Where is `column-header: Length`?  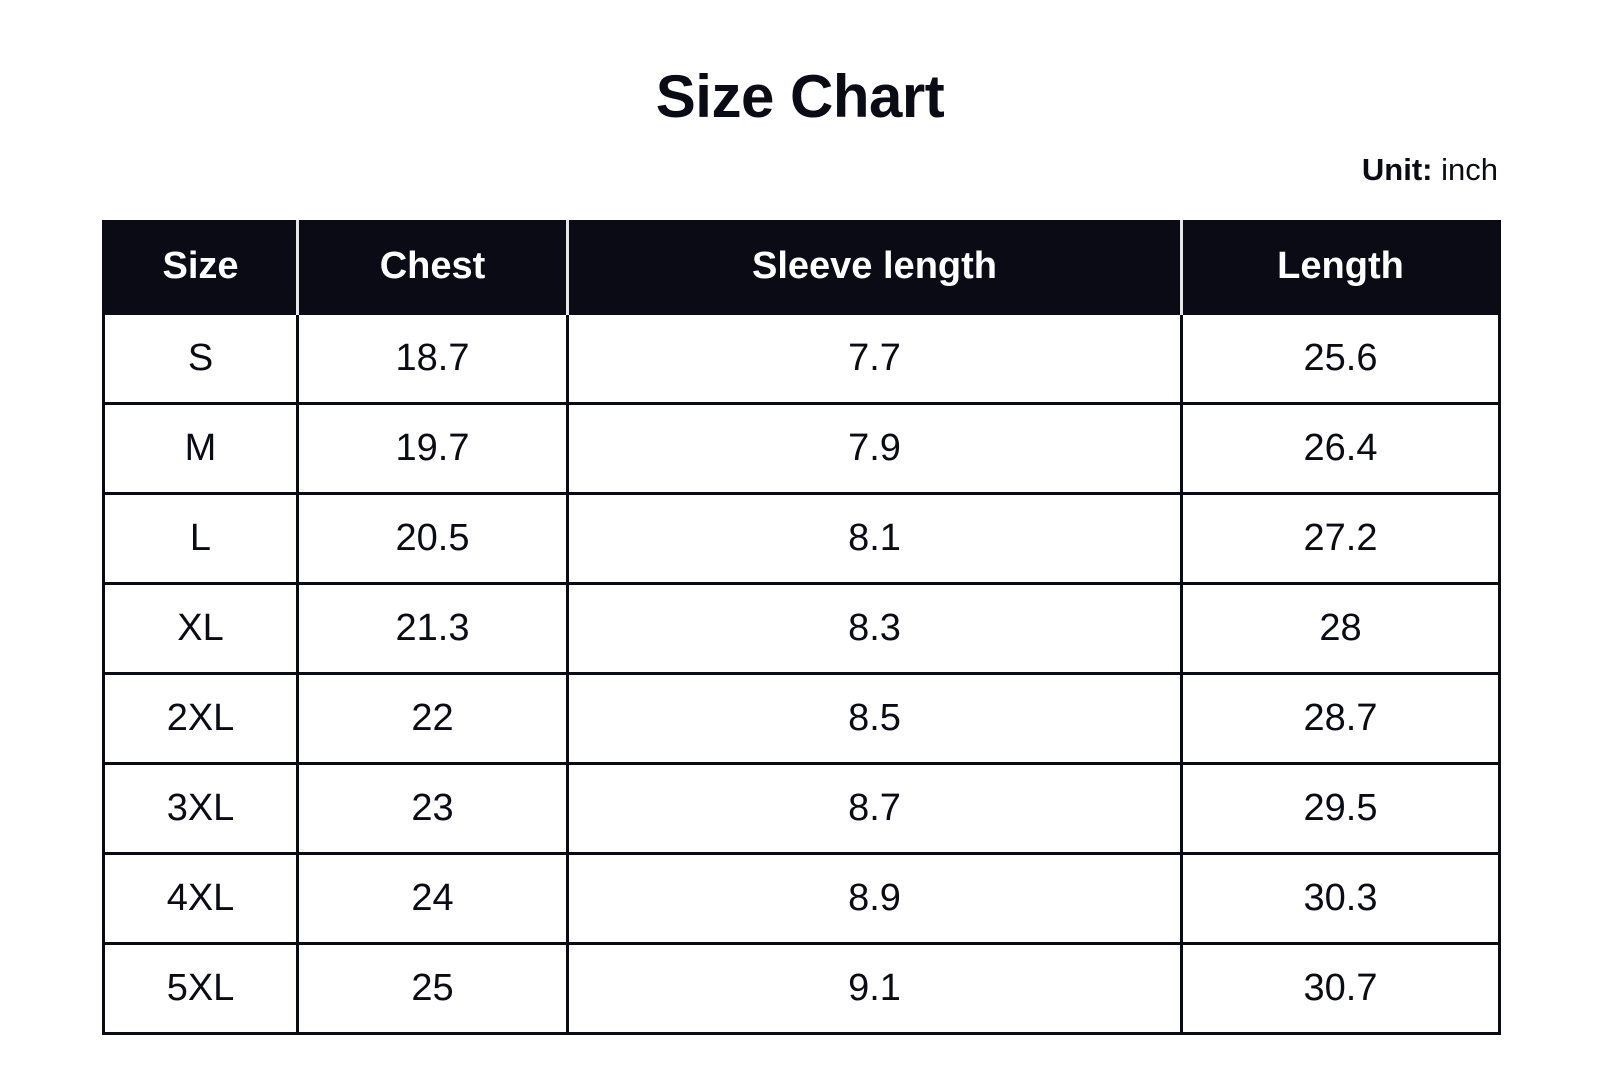
column-header: Length is located at coordinates (1340, 267).